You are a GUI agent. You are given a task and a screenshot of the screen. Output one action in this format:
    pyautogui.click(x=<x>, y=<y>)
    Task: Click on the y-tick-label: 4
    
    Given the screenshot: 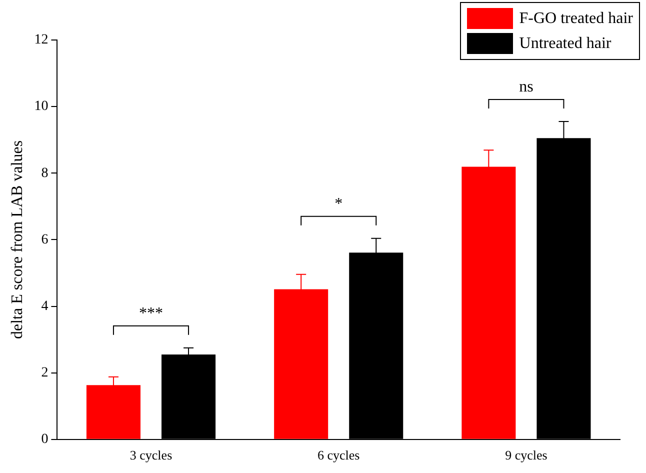 What is the action you would take?
    pyautogui.click(x=44, y=306)
    